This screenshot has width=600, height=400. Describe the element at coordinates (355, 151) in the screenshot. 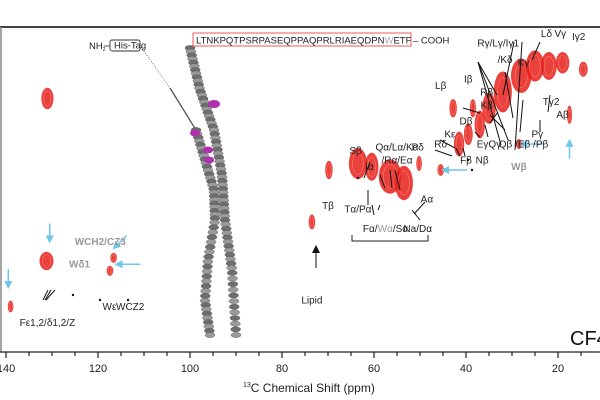

I see `peak-label: Sβ` at that location.